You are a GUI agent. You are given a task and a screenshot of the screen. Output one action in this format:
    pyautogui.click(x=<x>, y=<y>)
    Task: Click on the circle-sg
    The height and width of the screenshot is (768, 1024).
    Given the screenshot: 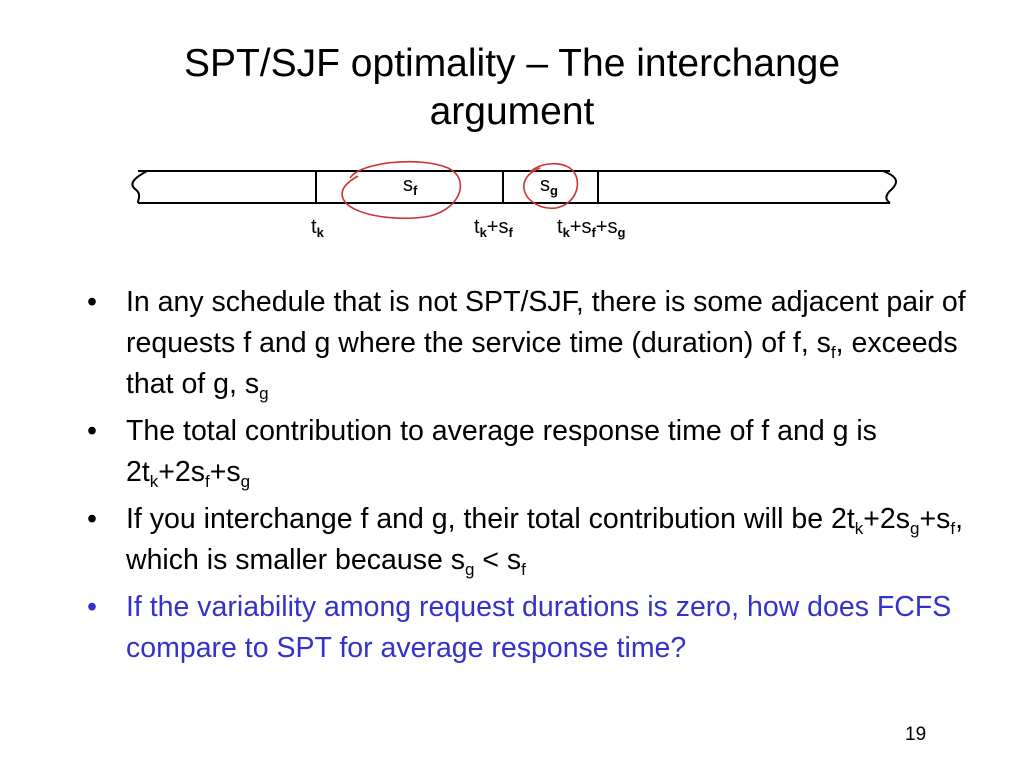 What is the action you would take?
    pyautogui.click(x=551, y=185)
    